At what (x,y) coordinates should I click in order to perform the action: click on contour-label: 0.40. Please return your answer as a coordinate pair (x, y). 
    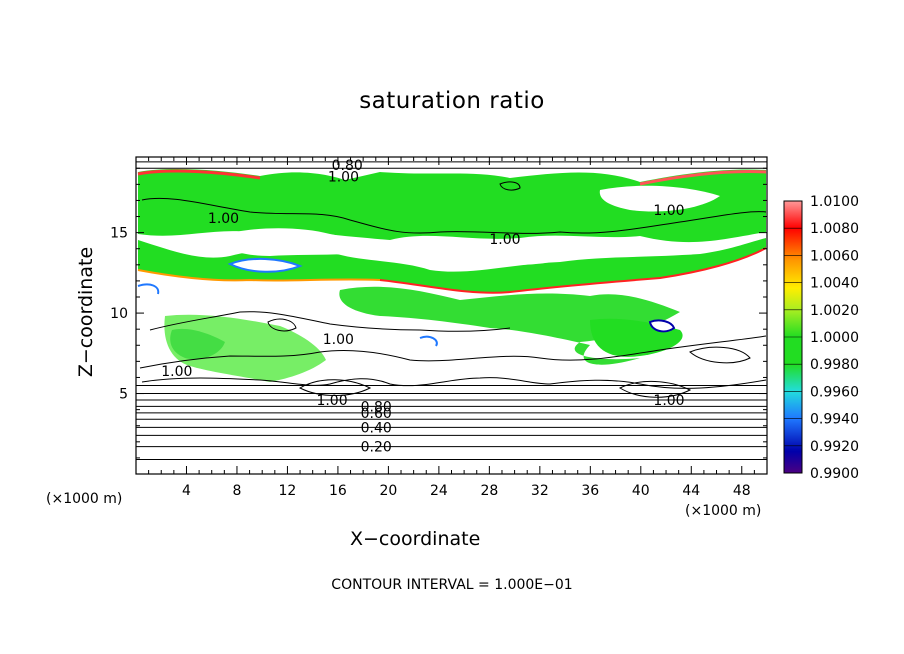
    Looking at the image, I should click on (376, 428).